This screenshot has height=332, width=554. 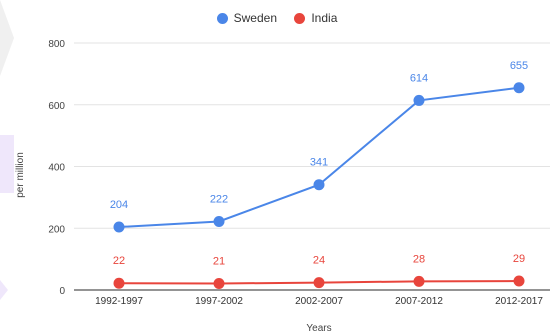 I want to click on y-tick-label: 0, so click(x=62, y=291).